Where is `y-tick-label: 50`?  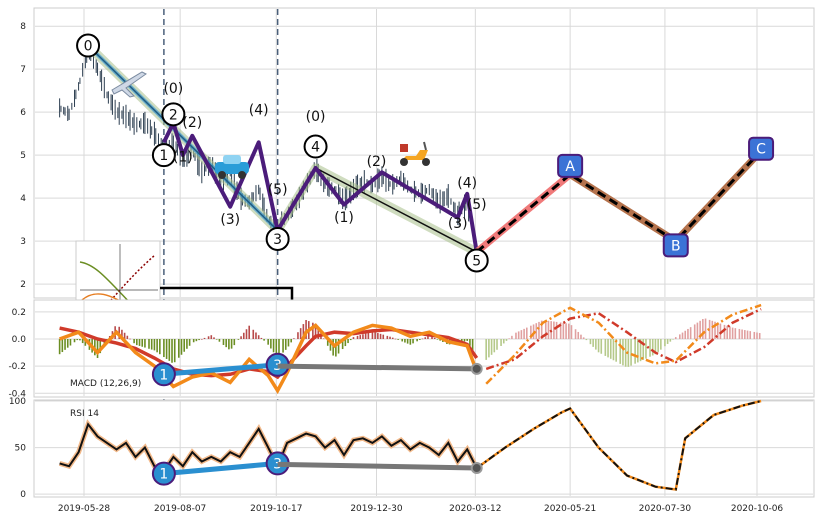 y-tick-label: 50 is located at coordinates (21, 449).